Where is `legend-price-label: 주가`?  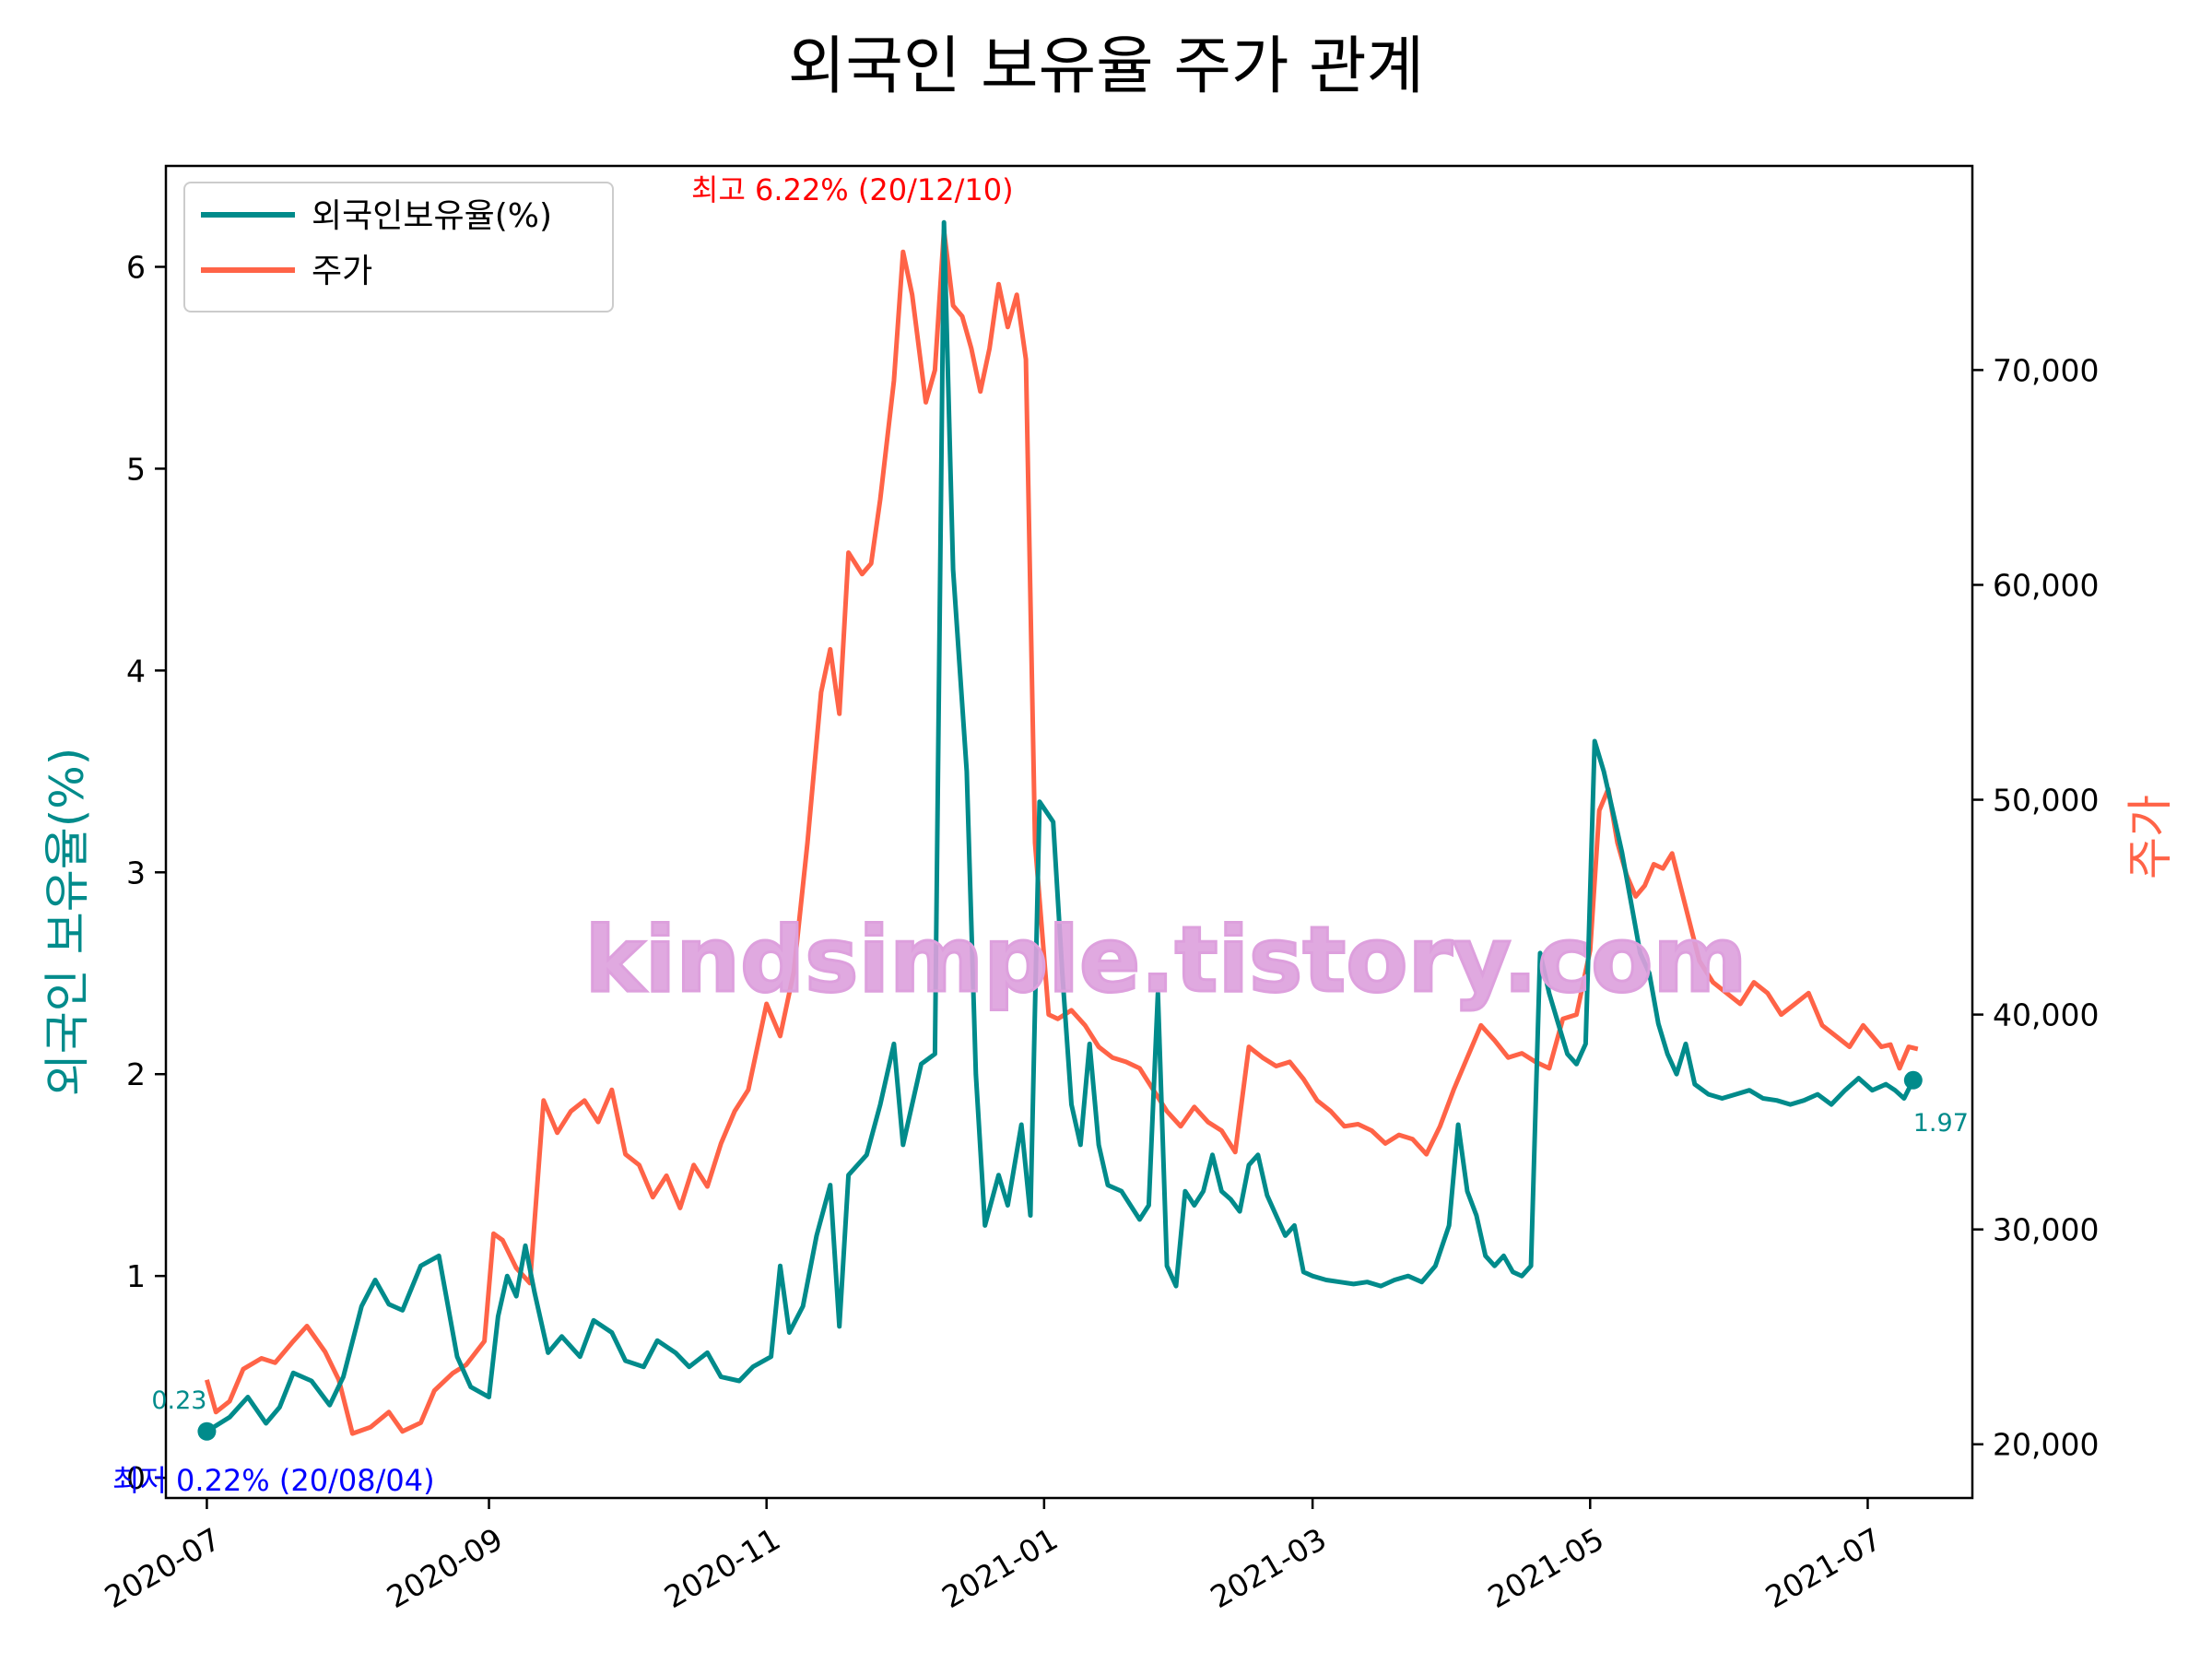 legend-price-label: 주가 is located at coordinates (342, 271).